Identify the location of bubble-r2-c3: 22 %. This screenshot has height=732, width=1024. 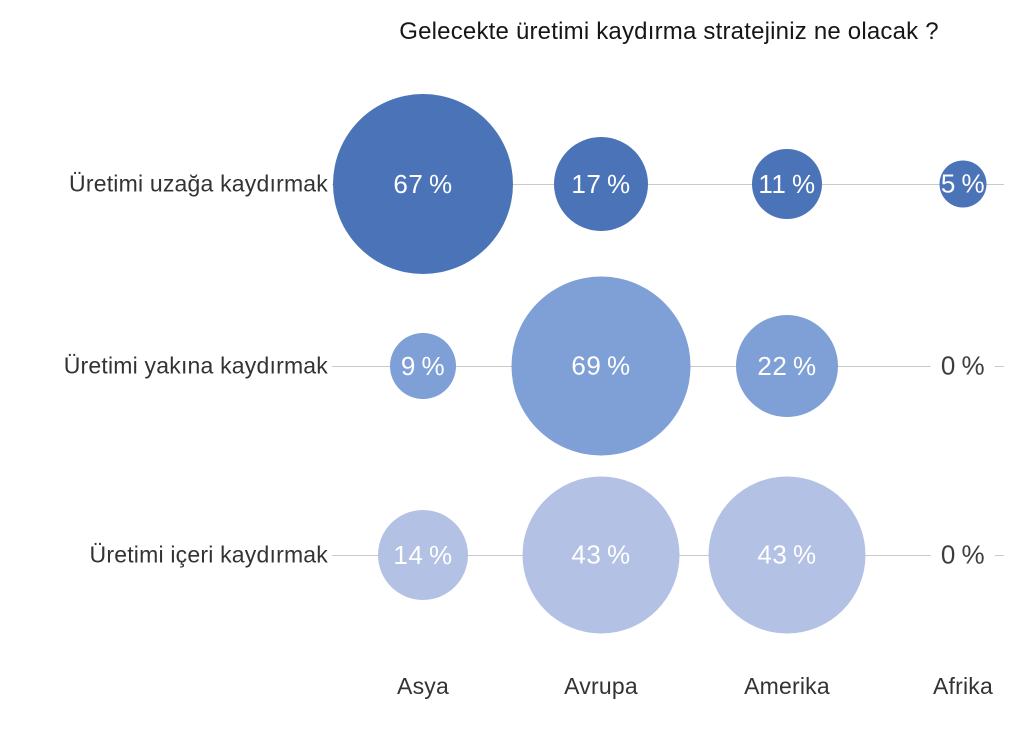
(787, 366).